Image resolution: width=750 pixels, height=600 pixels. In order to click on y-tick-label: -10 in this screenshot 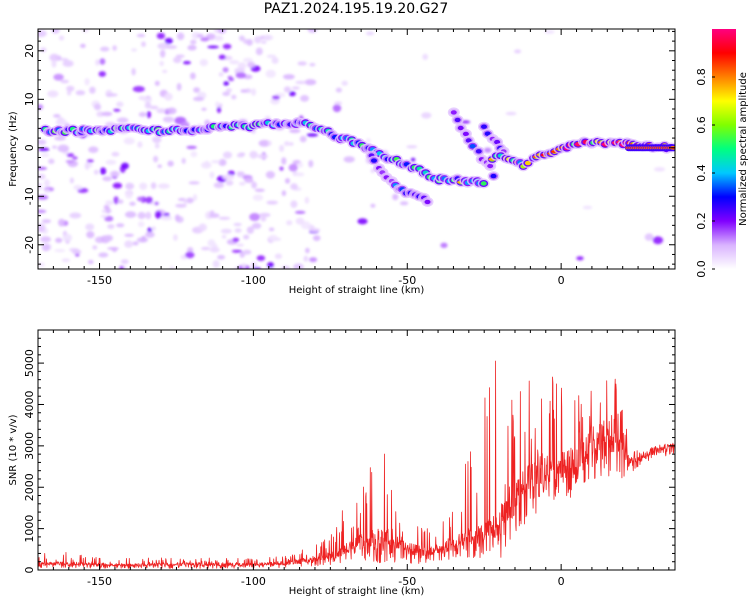, I will do `click(29, 196)`.